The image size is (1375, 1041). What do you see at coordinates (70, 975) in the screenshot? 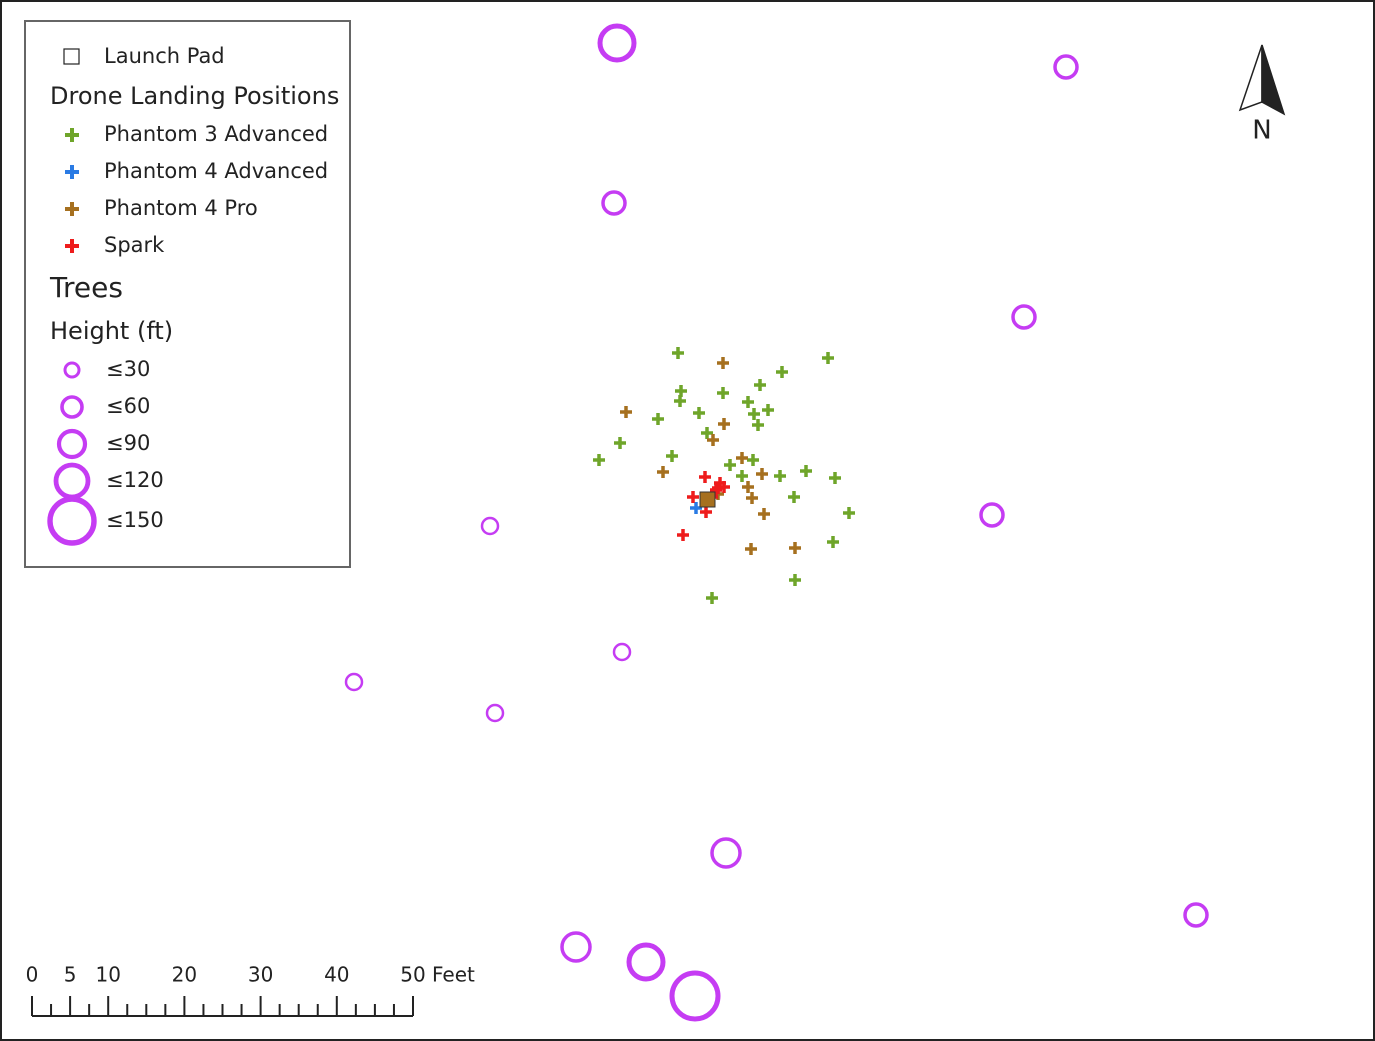
I see `scale-label: 5` at bounding box center [70, 975].